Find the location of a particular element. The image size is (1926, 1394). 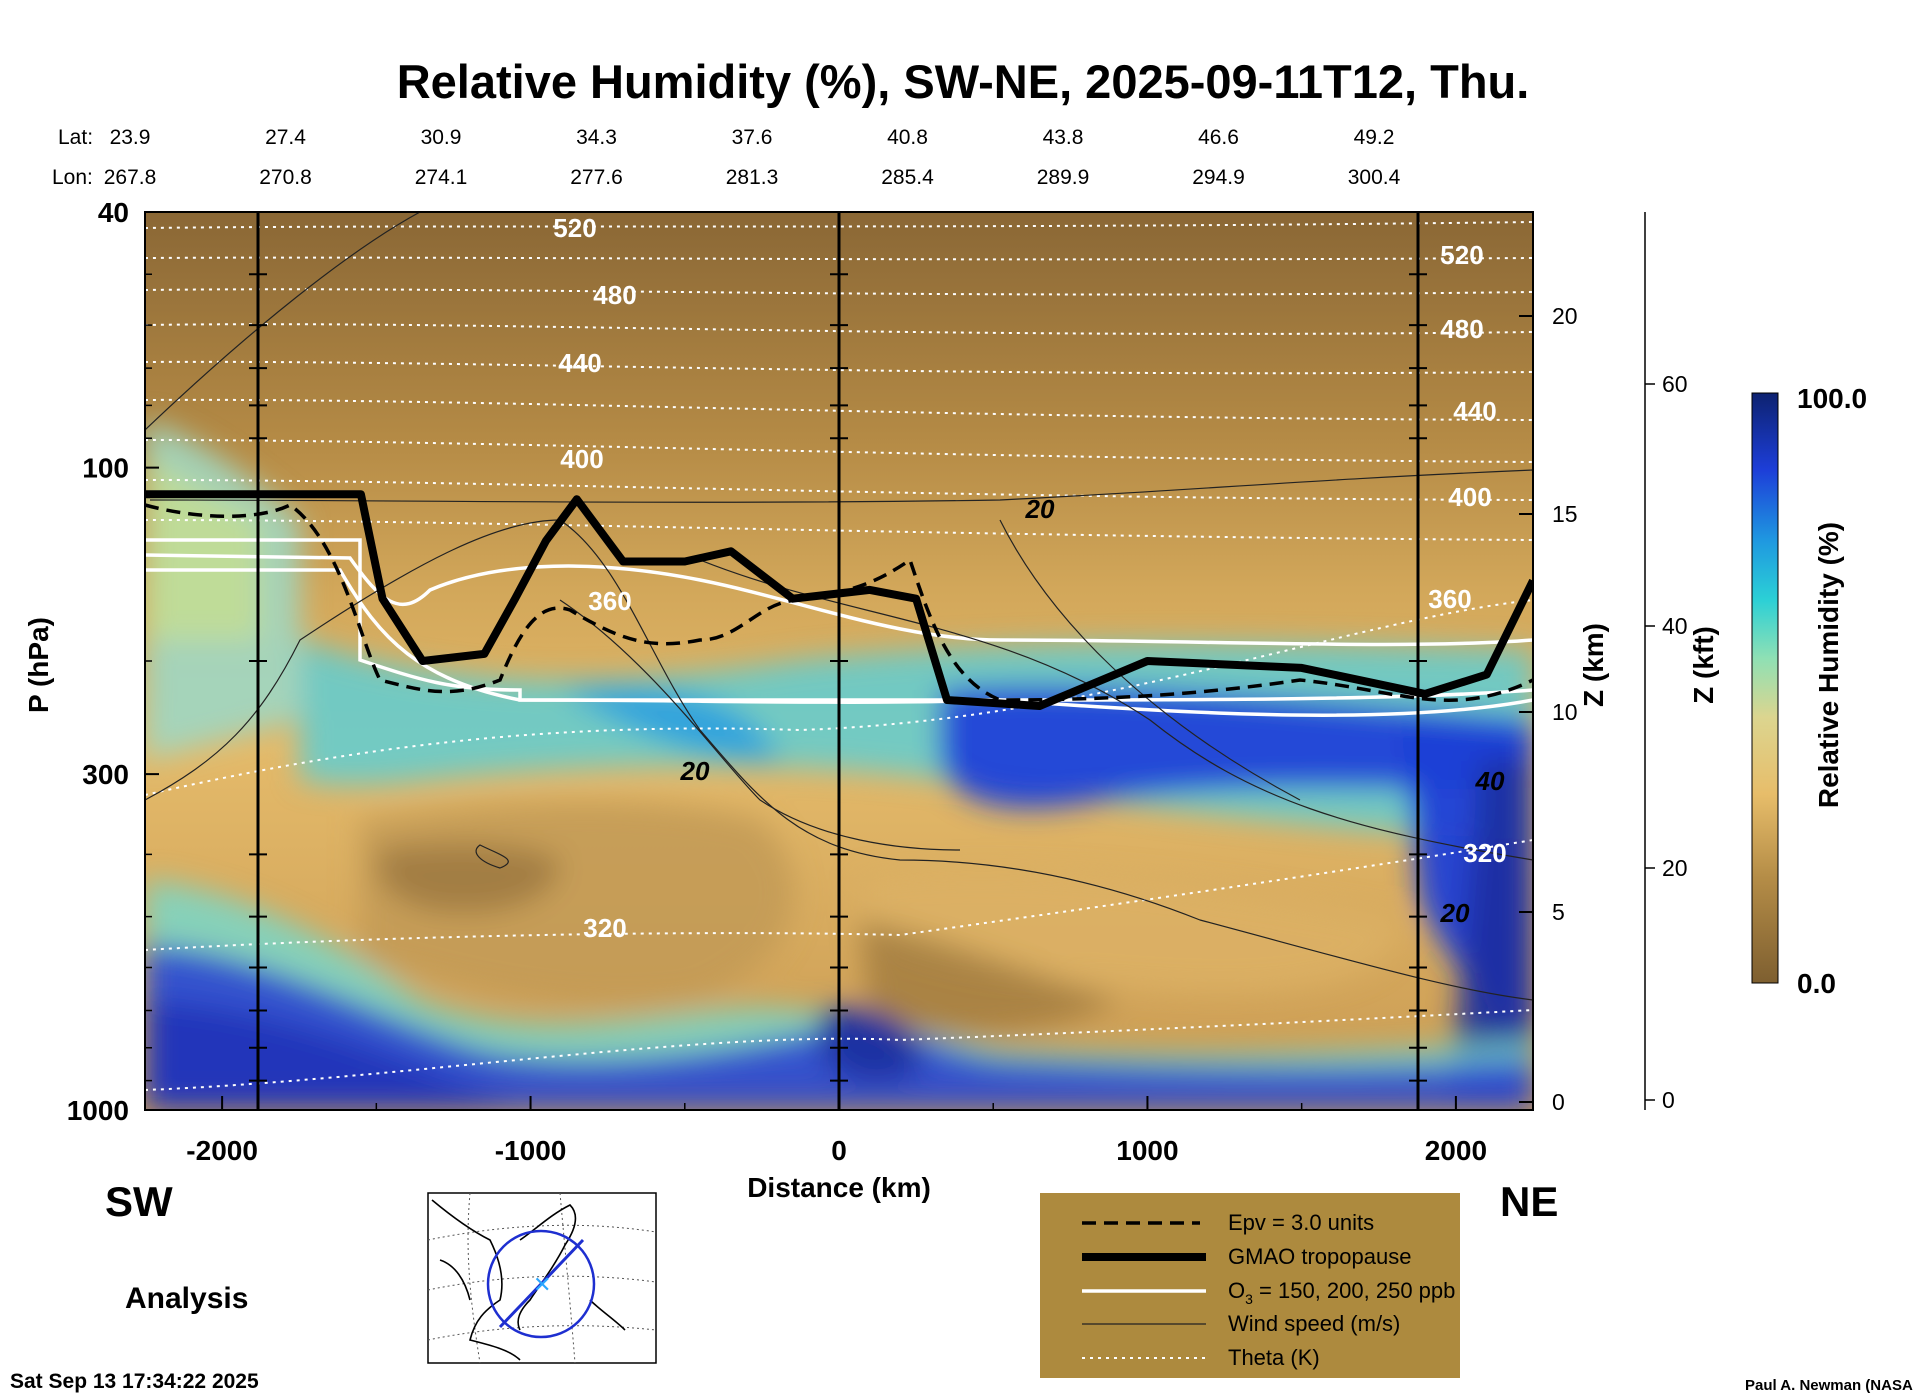

x-axis: -2000 -1000 0 1000 2000 is located at coordinates (836, 1131).